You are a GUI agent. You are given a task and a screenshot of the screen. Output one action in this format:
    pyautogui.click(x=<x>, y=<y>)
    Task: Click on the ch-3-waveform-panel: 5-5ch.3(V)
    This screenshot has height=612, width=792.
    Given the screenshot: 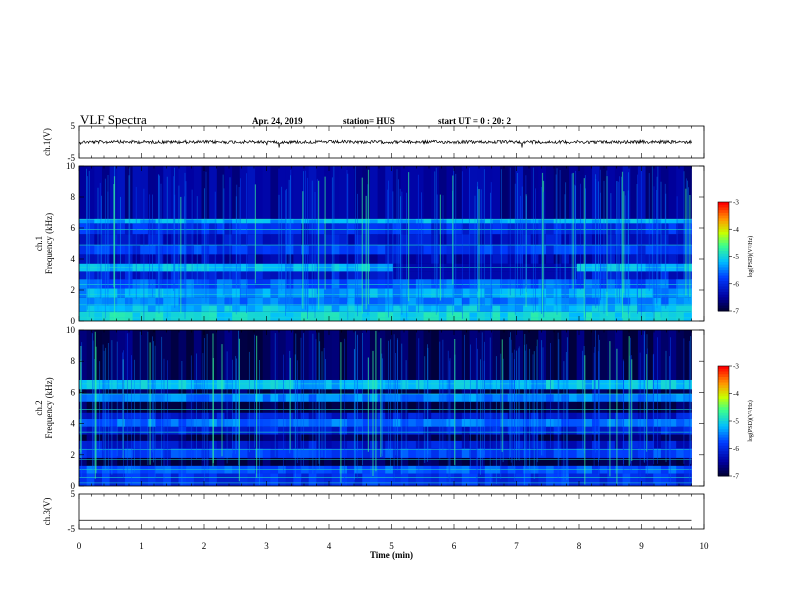 What is the action you would take?
    pyautogui.click(x=367, y=511)
    